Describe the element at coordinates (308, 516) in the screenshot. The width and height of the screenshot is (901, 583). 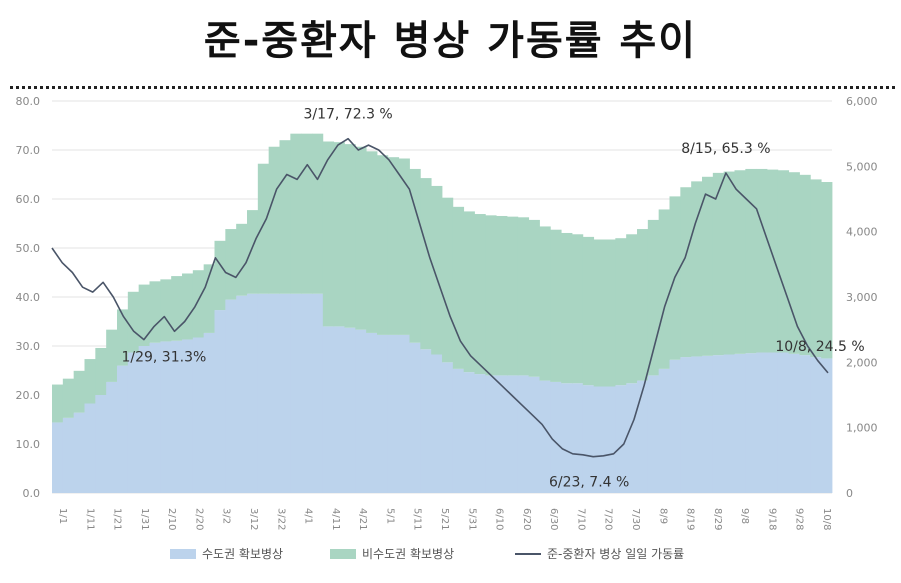
I see `x-tick-label: 4/1` at that location.